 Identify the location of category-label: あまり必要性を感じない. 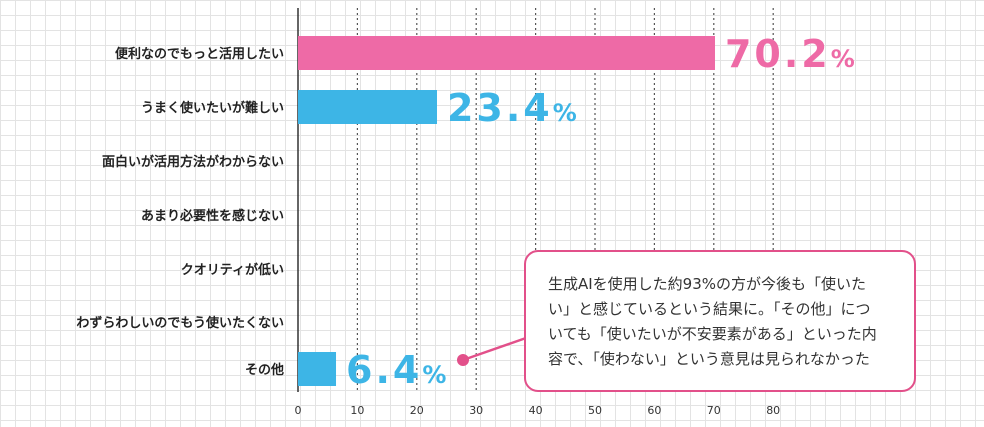
(212, 216).